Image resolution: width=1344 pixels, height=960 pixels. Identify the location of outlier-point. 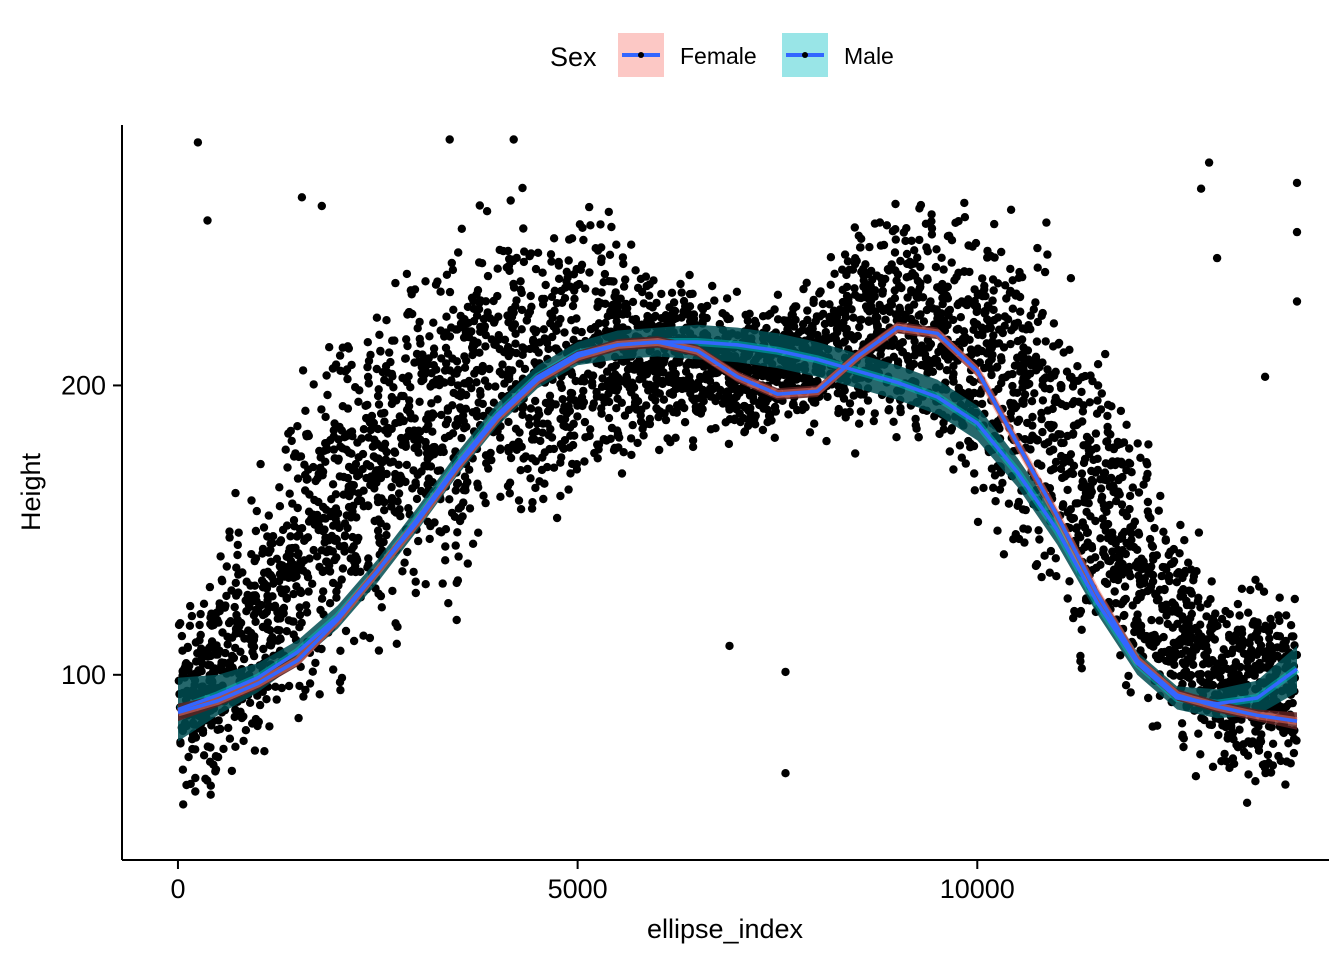
(1201, 188).